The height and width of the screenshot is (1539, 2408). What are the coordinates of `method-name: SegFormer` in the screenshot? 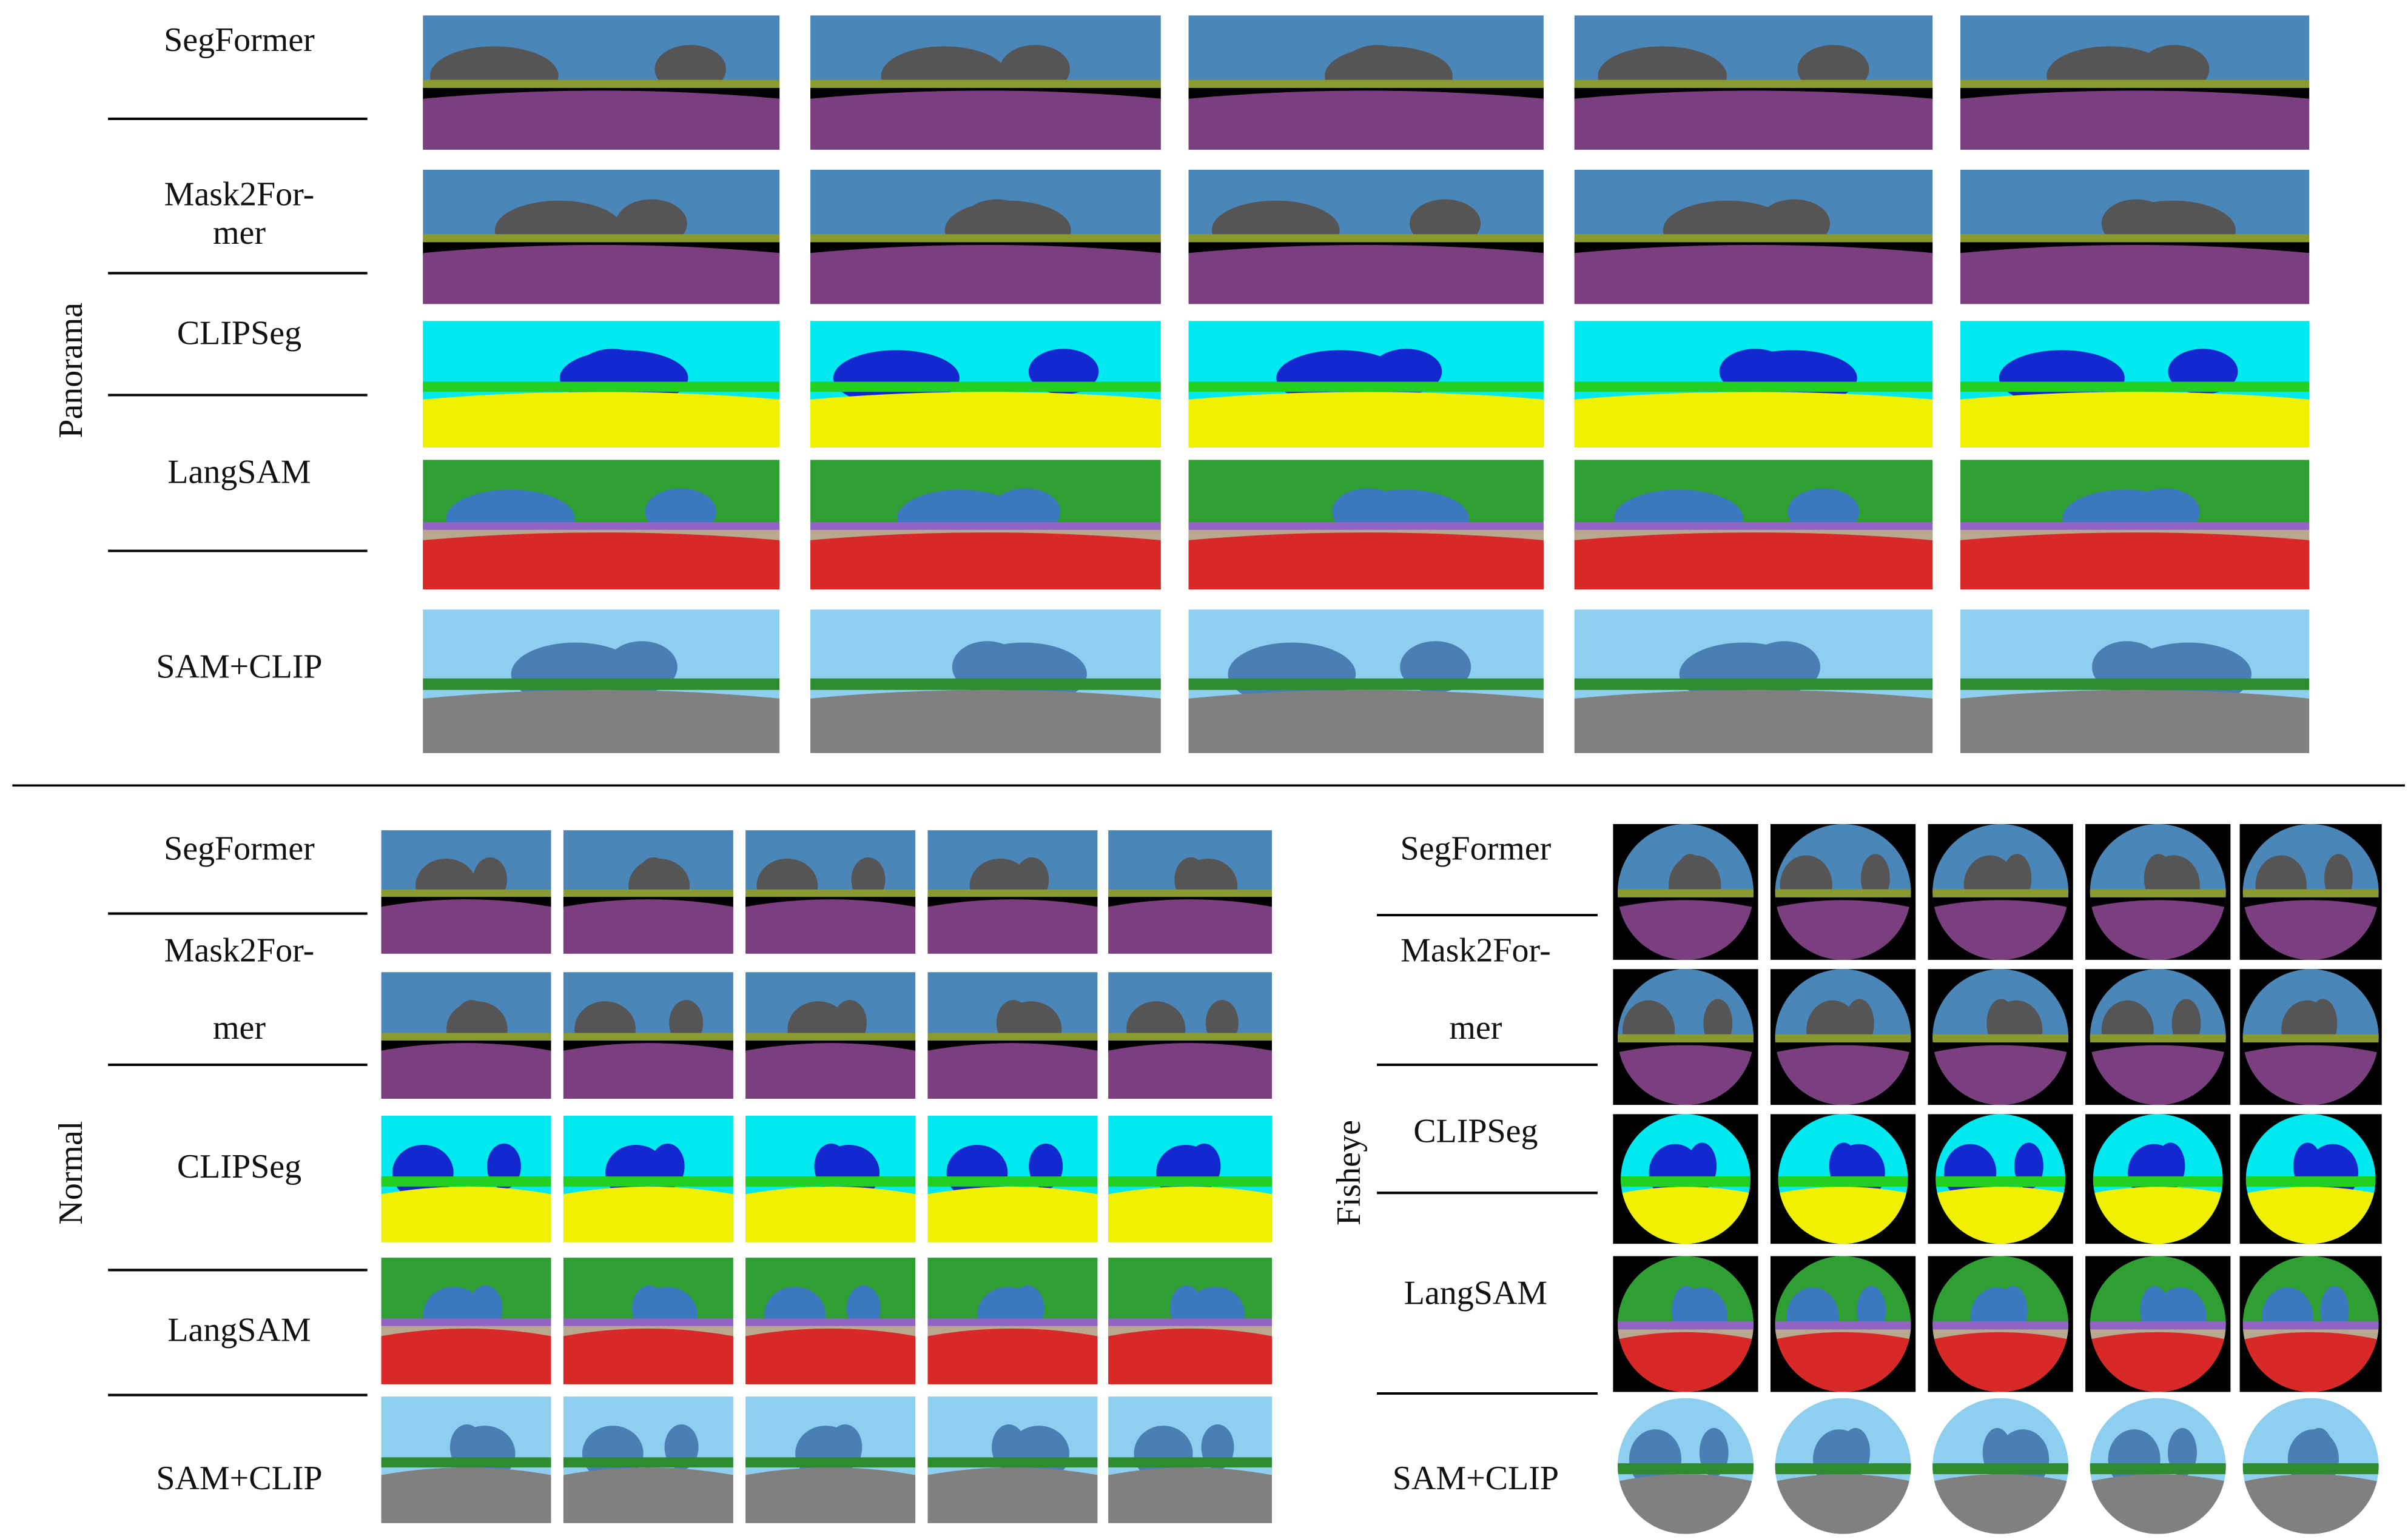 It's located at (1476, 849).